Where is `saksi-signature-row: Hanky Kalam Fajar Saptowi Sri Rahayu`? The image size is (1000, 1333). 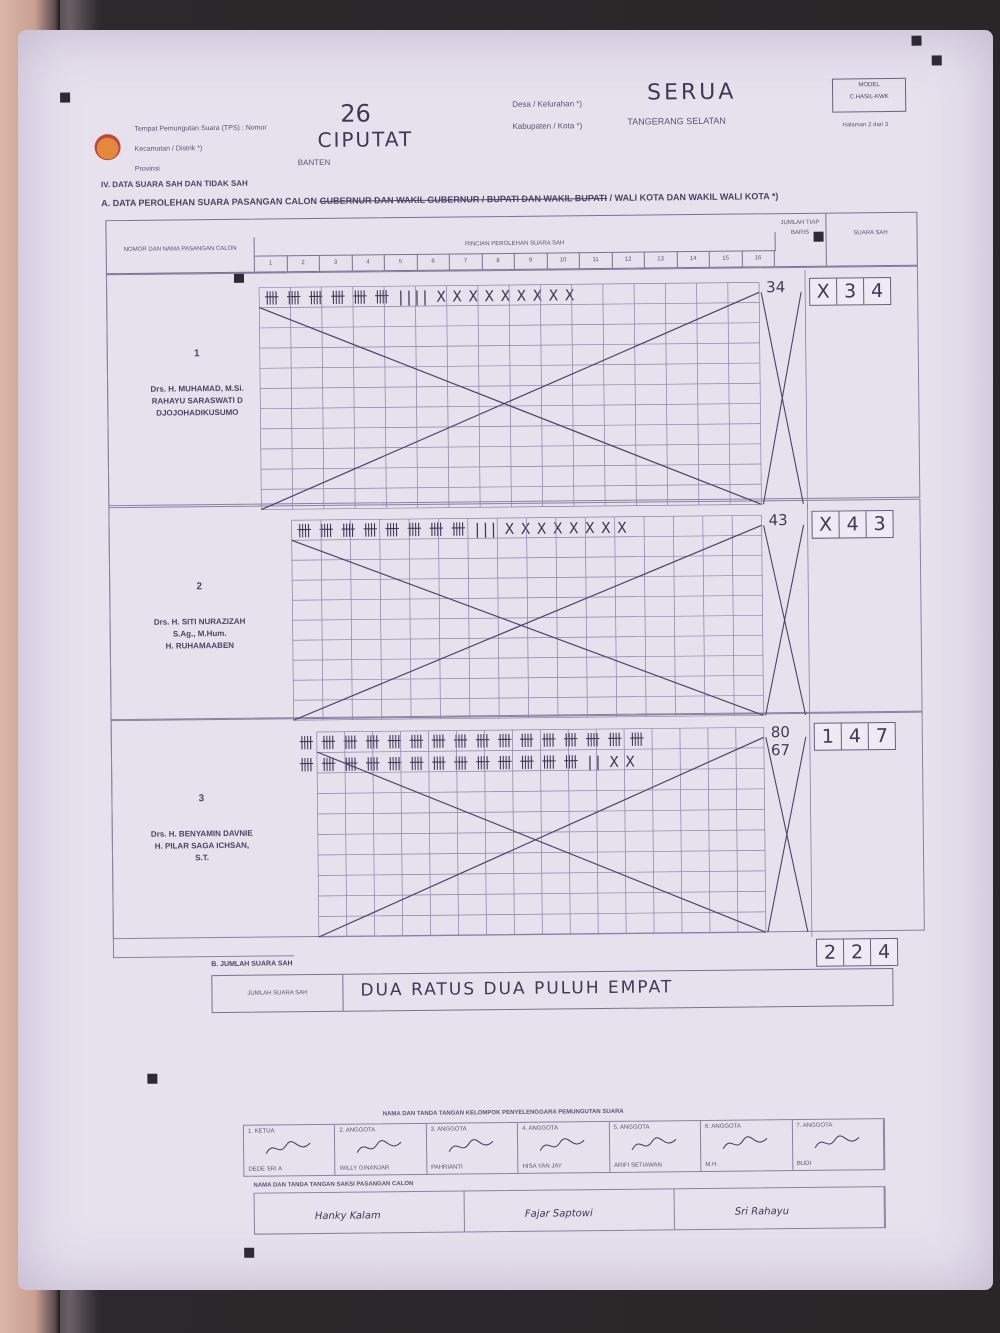 saksi-signature-row: Hanky Kalam Fajar Saptowi Sri Rahayu is located at coordinates (569, 1210).